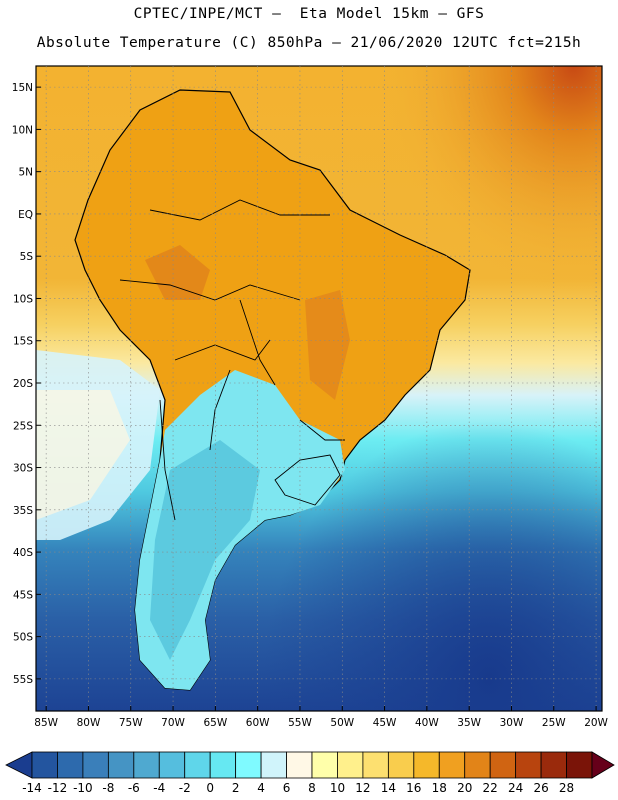  Describe the element at coordinates (427, 723) in the screenshot. I see `lon-label: 40W` at that location.